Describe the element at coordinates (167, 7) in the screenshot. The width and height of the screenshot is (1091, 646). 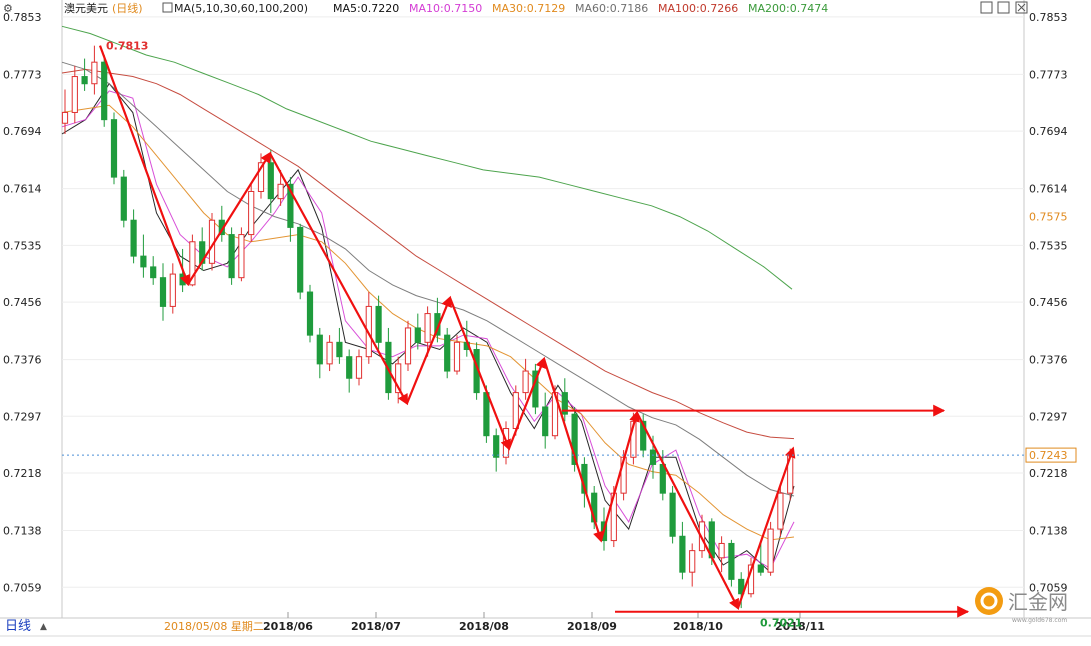
I see `indicator-checkbox-icon` at that location.